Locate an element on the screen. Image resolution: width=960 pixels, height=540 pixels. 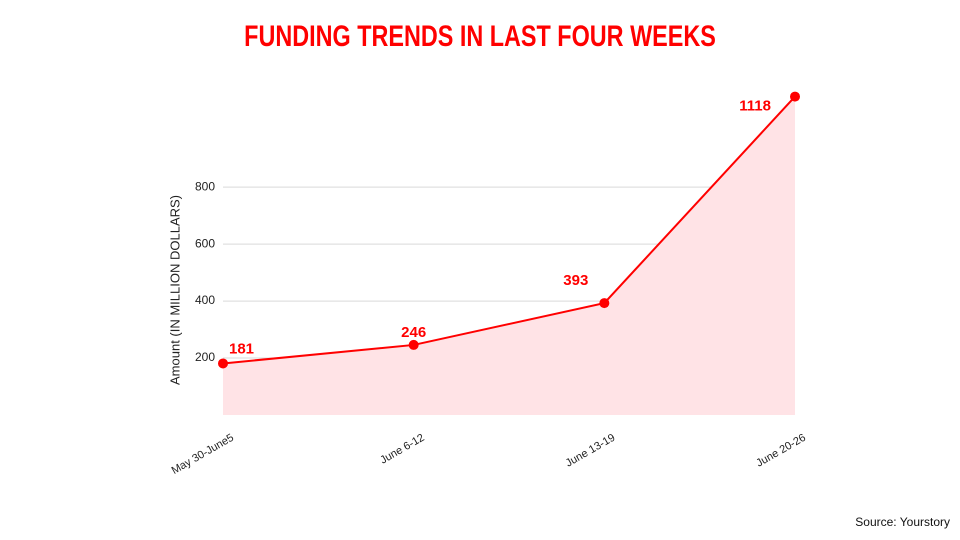
x-tick-label: May 30-June5 is located at coordinates (203, 454).